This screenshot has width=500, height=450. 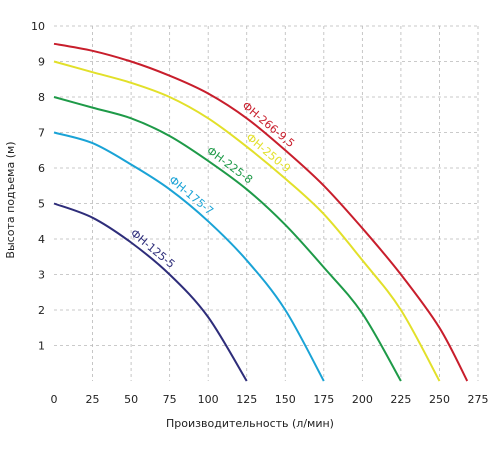 I want to click on y-tick-label: 5, so click(x=41, y=204).